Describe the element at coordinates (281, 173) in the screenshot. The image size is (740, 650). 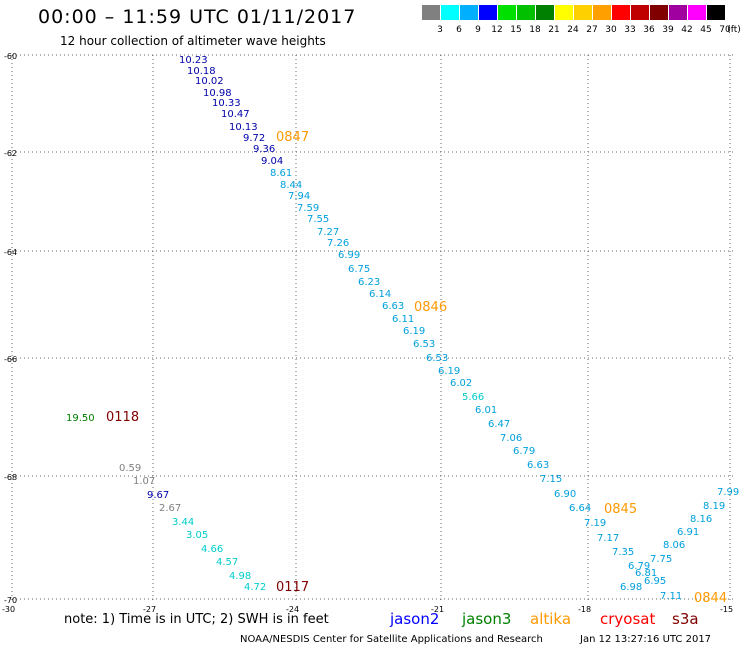
I see `wave-height-value: 8.61` at that location.